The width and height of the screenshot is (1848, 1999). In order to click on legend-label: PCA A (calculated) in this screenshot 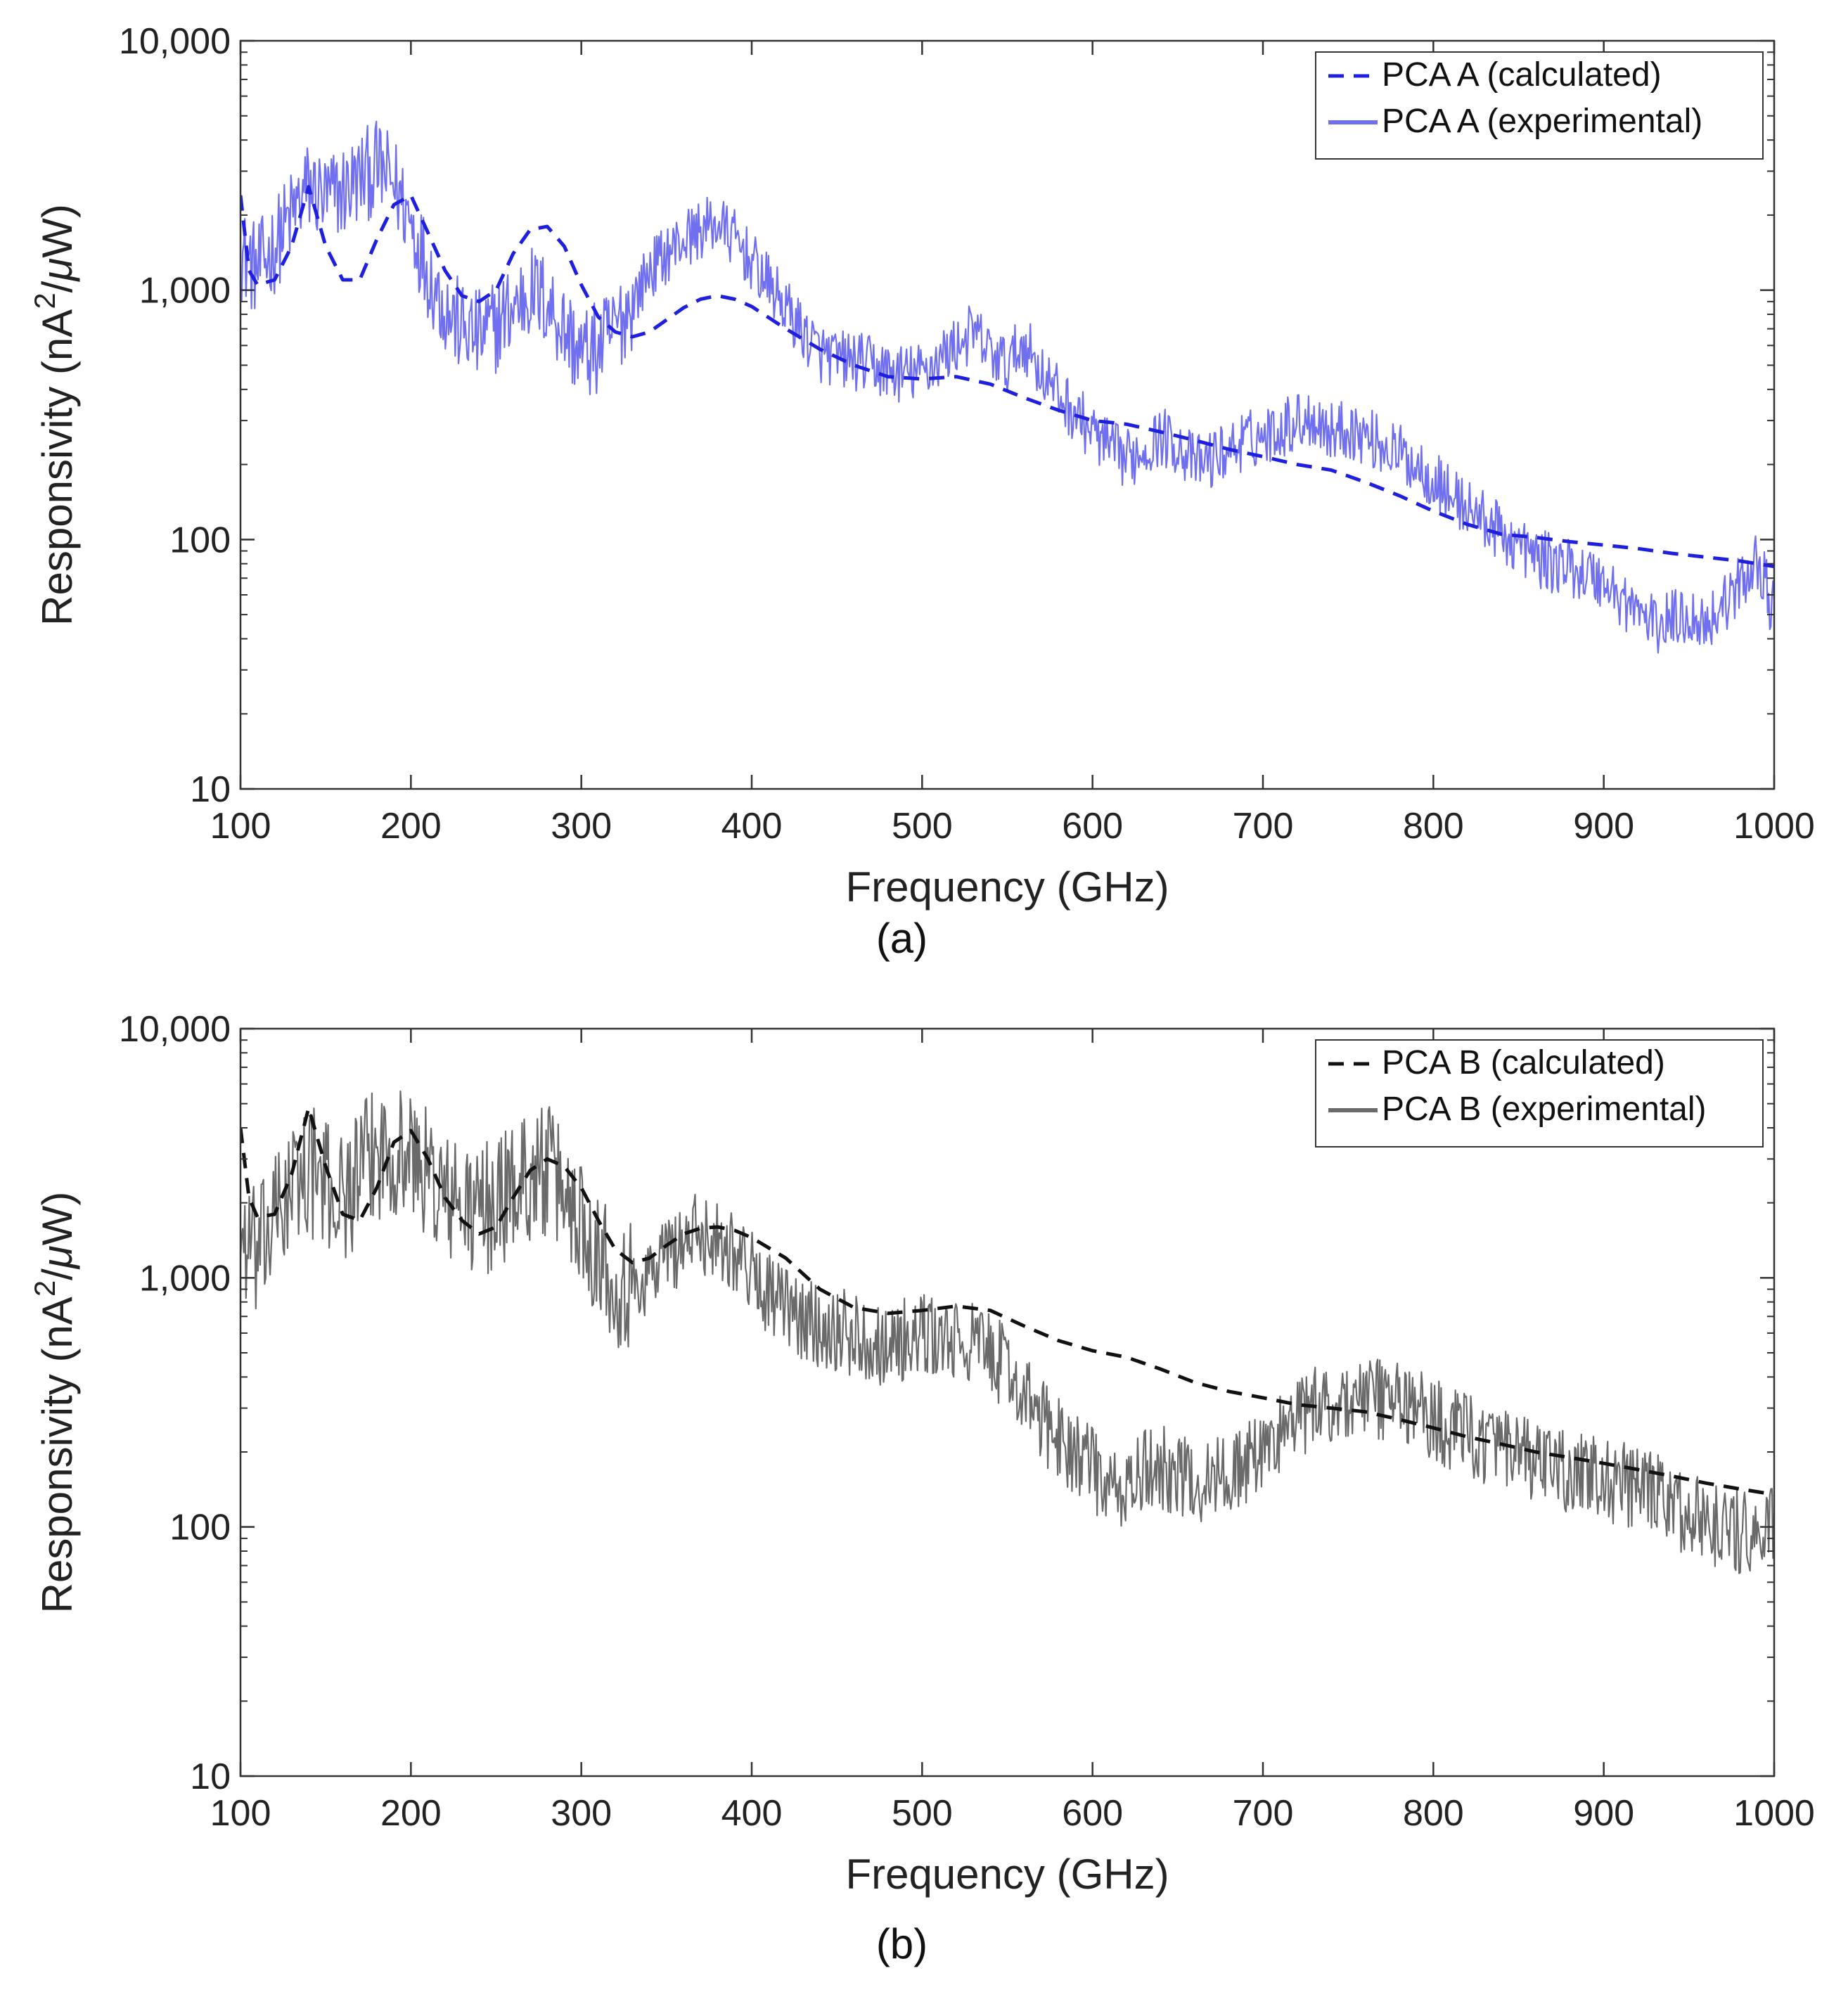, I will do `click(1522, 75)`.